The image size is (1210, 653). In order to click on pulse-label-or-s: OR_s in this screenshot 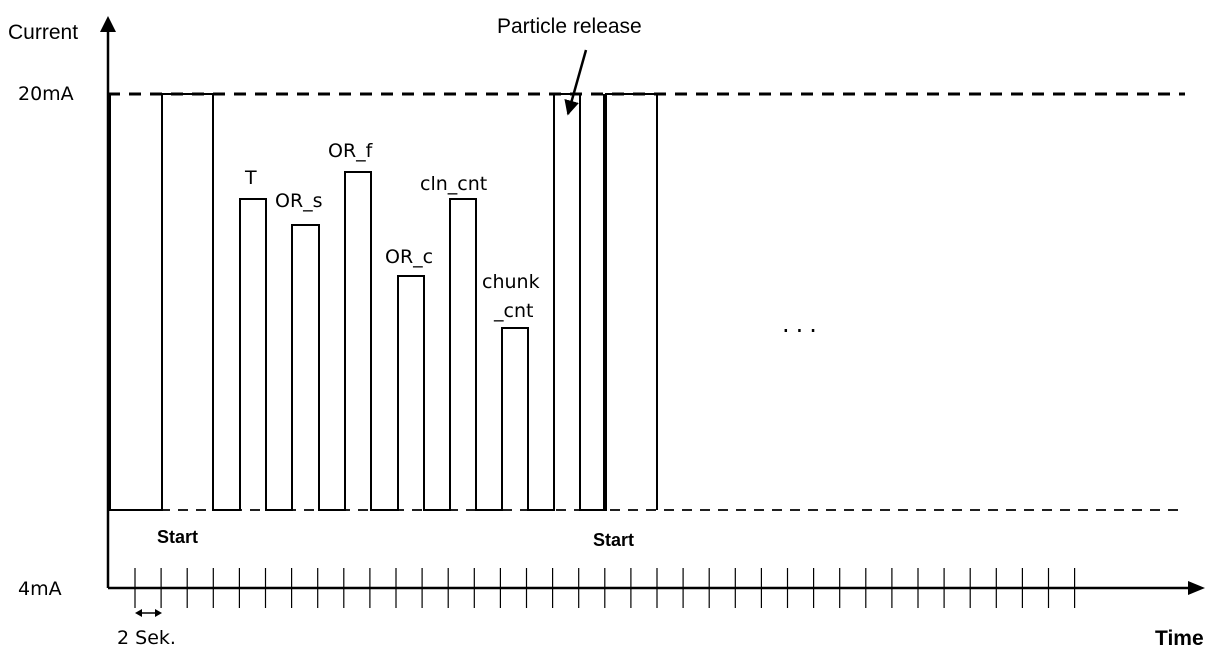, I will do `click(299, 201)`.